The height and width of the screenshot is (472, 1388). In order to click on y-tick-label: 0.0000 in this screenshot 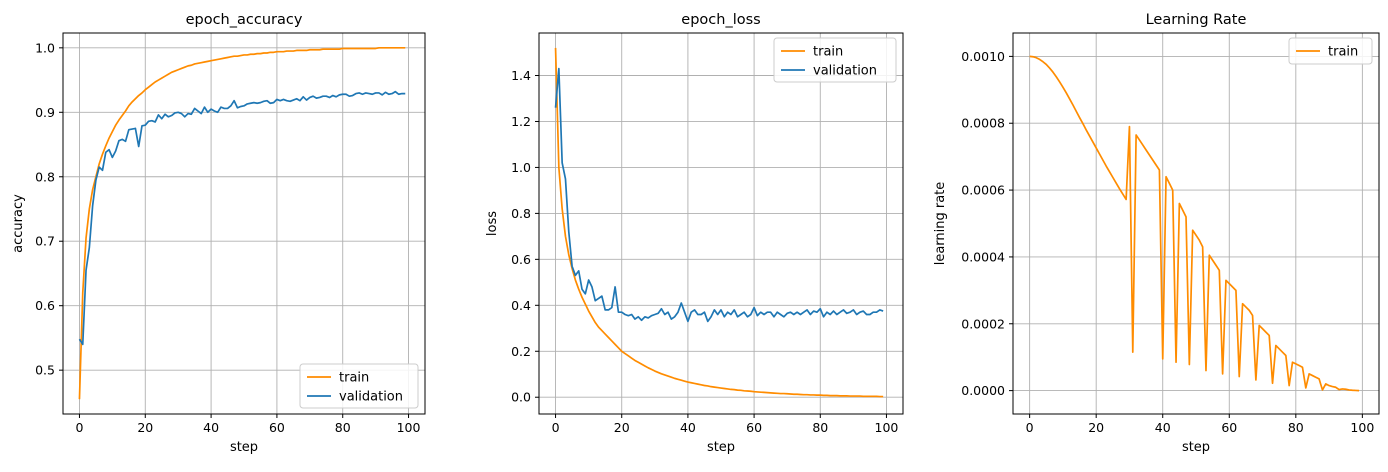, I will do `click(983, 390)`.